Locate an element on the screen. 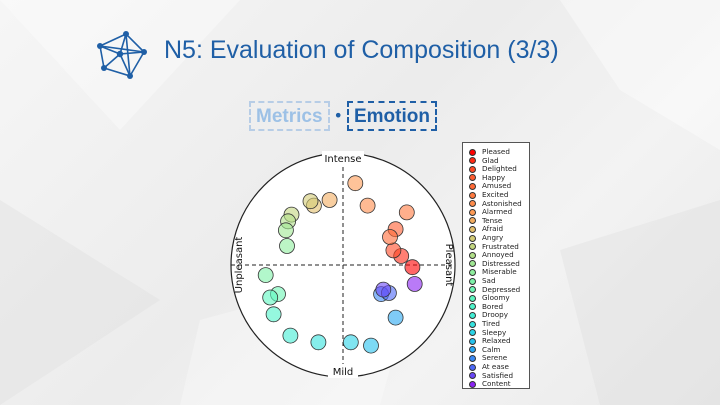  axis-label-right: Pleasant is located at coordinates (448, 265).